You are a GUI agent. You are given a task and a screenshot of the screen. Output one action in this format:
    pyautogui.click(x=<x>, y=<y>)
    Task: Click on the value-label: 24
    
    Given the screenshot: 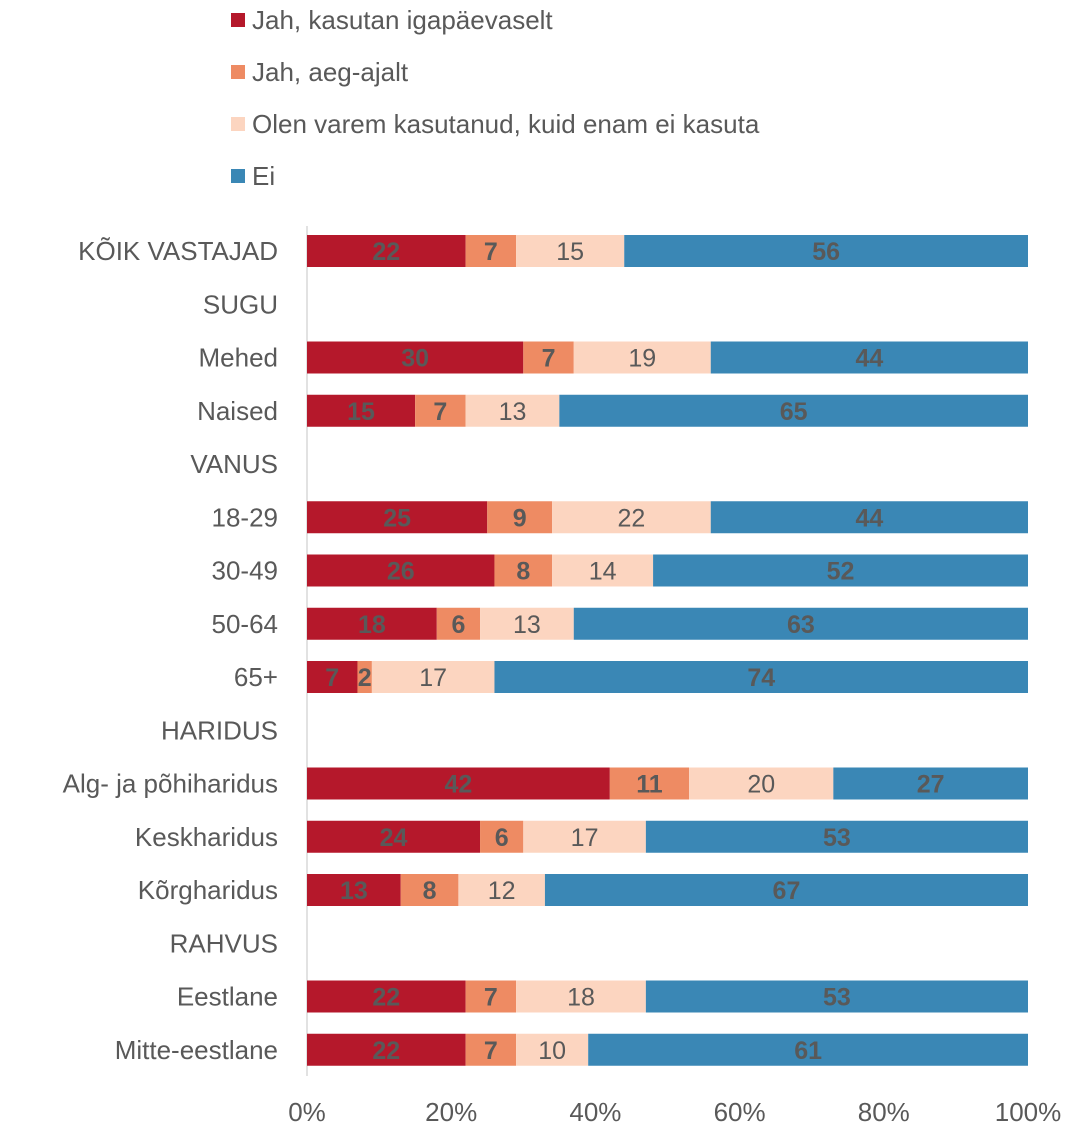 What is the action you would take?
    pyautogui.click(x=394, y=838)
    